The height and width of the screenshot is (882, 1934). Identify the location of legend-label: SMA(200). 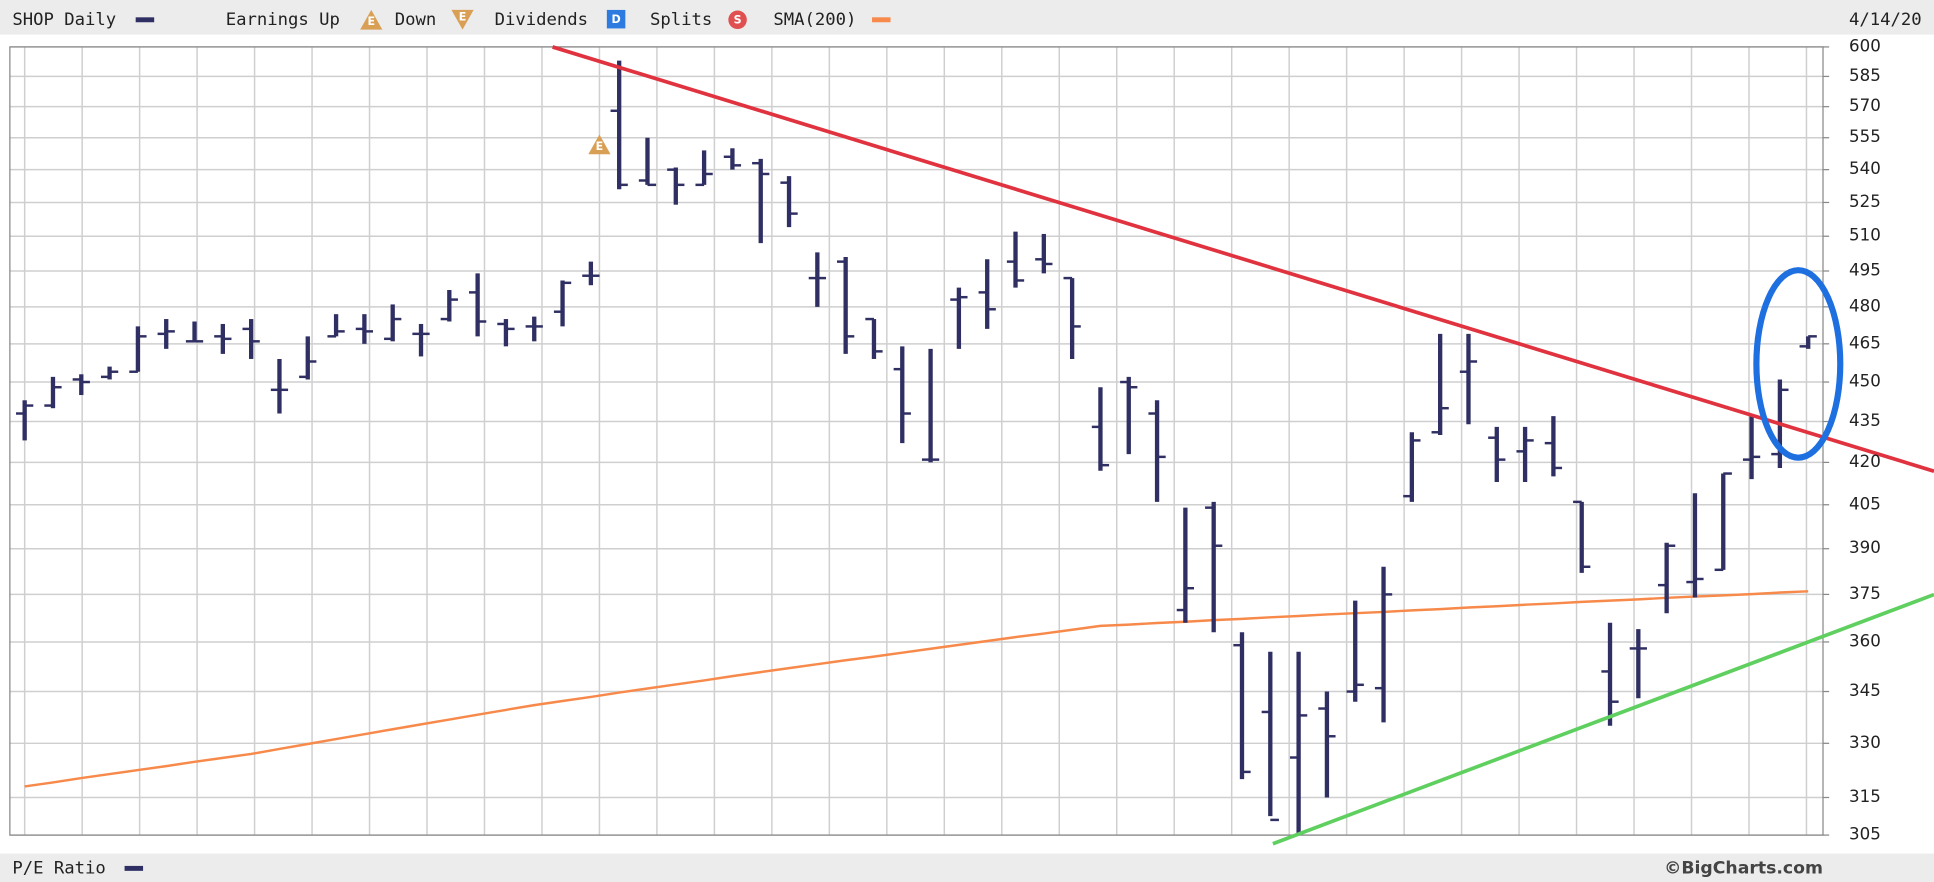
(814, 20).